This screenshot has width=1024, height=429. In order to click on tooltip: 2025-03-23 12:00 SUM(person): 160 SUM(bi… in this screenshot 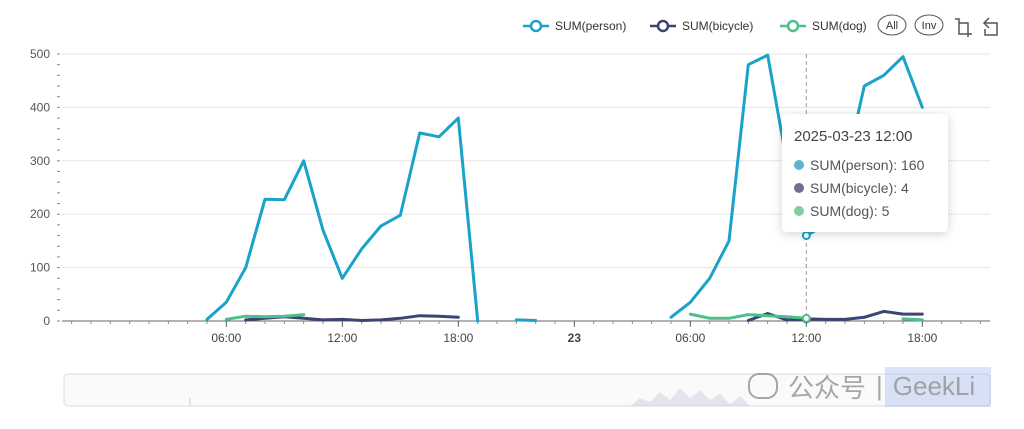, I will do `click(865, 173)`.